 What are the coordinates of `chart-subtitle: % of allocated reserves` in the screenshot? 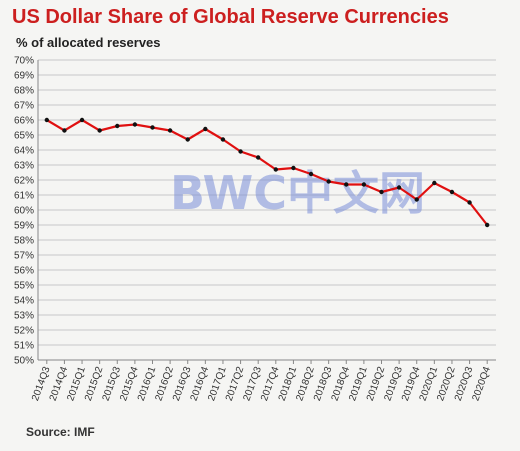 It's located at (88, 42).